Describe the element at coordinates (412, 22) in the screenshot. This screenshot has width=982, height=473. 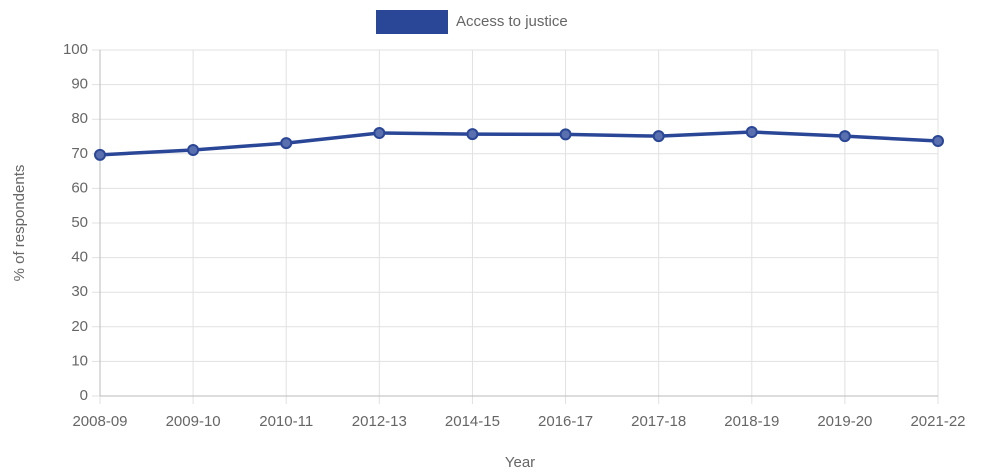
I see `legend-swatch` at that location.